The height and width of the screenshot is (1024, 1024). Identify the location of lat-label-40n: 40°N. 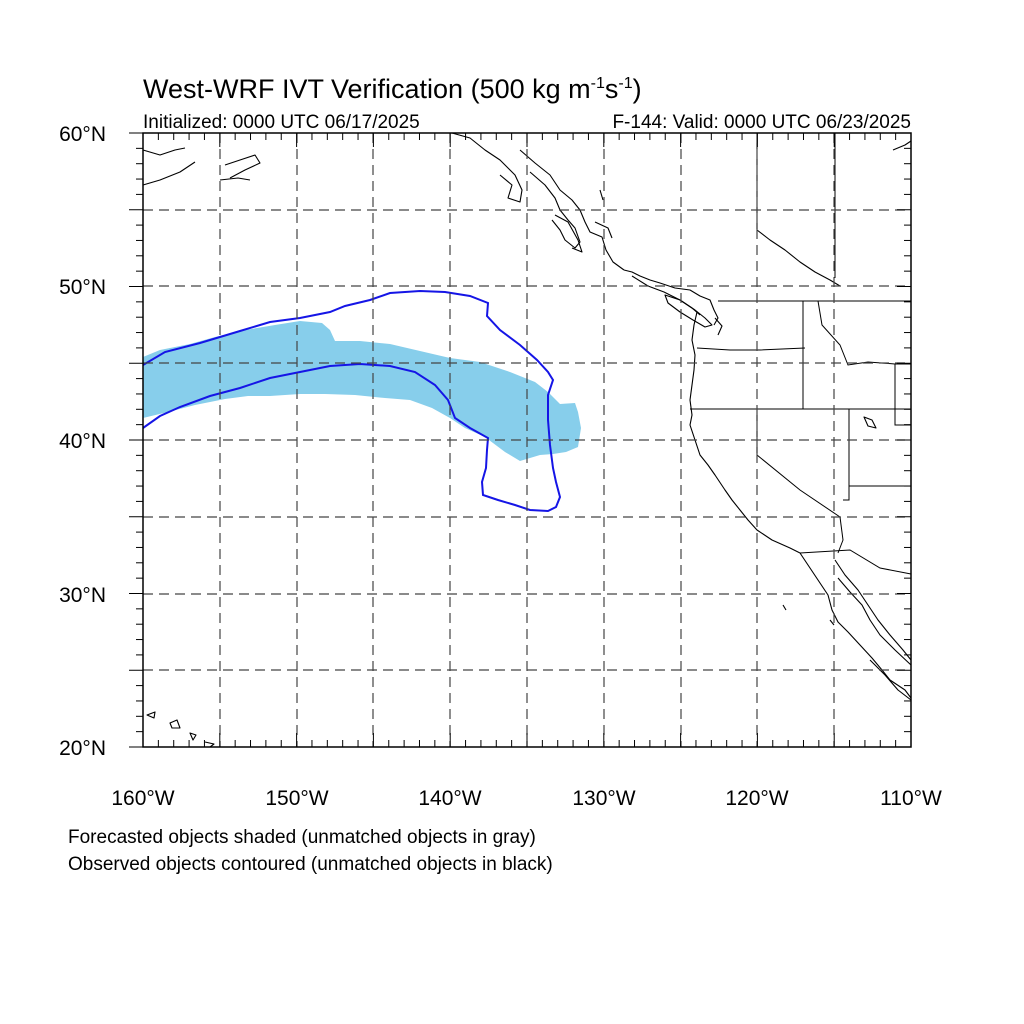
(82, 441).